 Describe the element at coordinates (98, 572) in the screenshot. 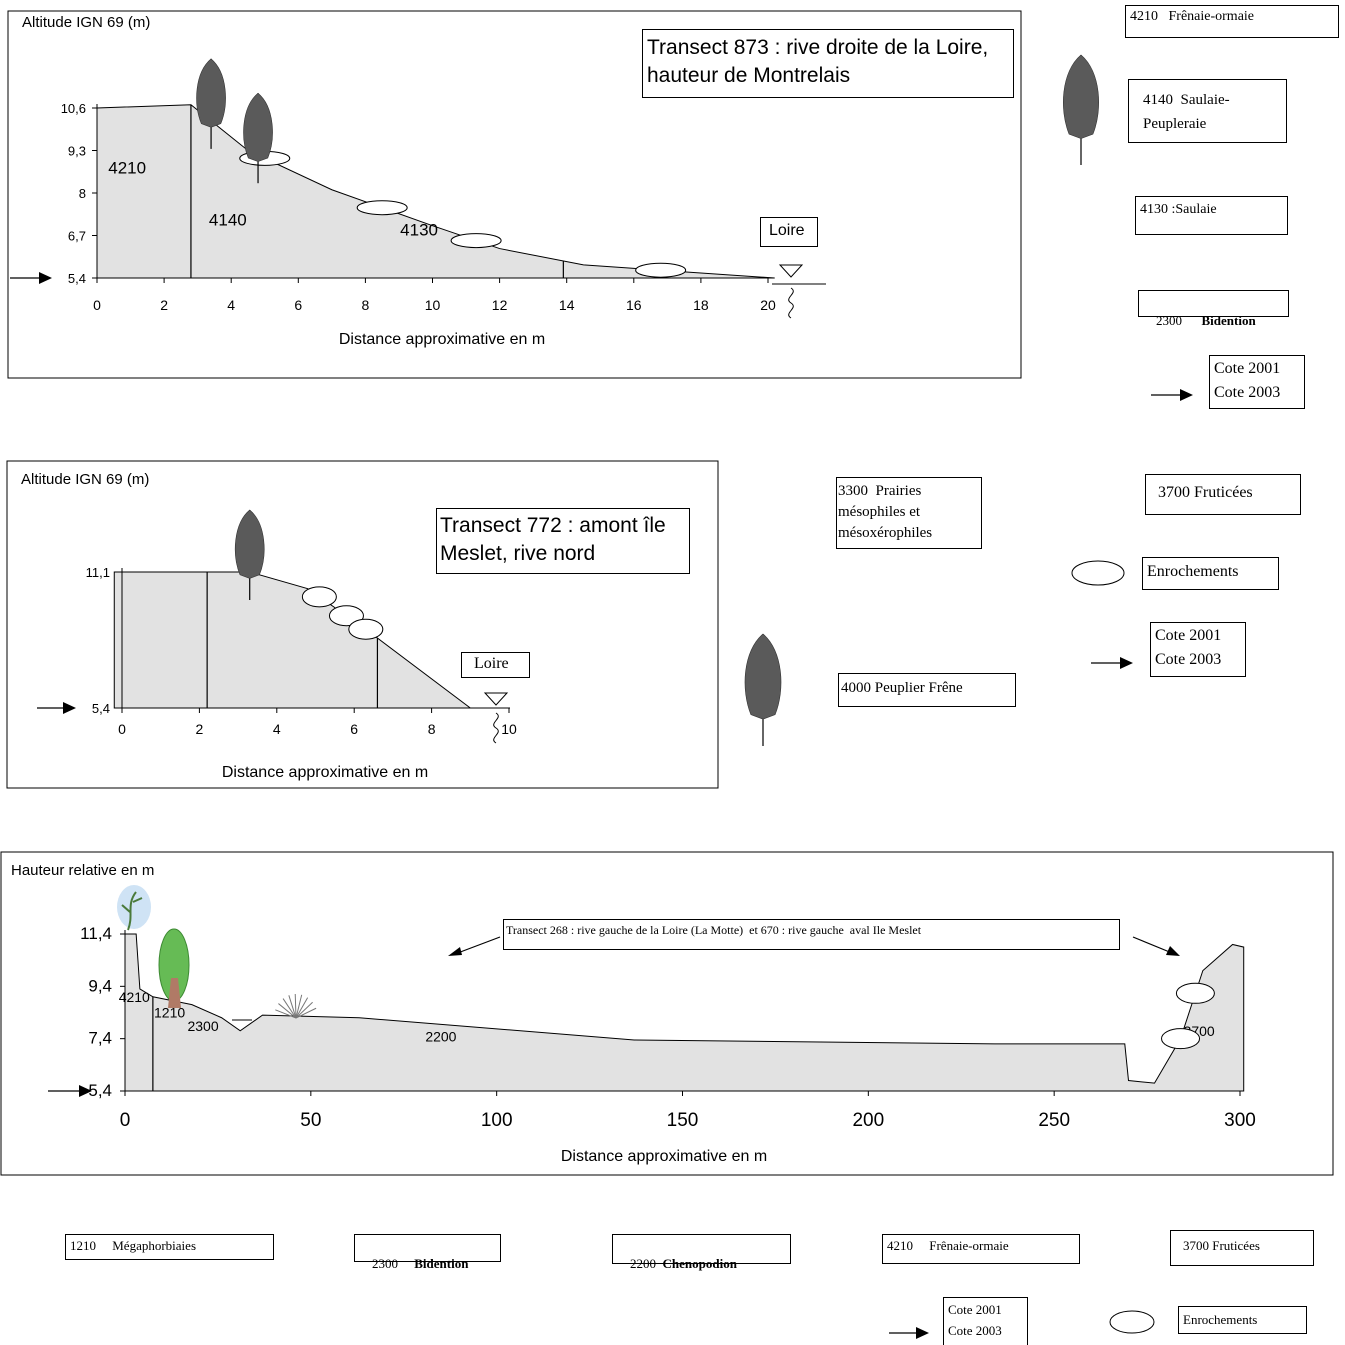

I see `y-tick-label: 11,1` at that location.